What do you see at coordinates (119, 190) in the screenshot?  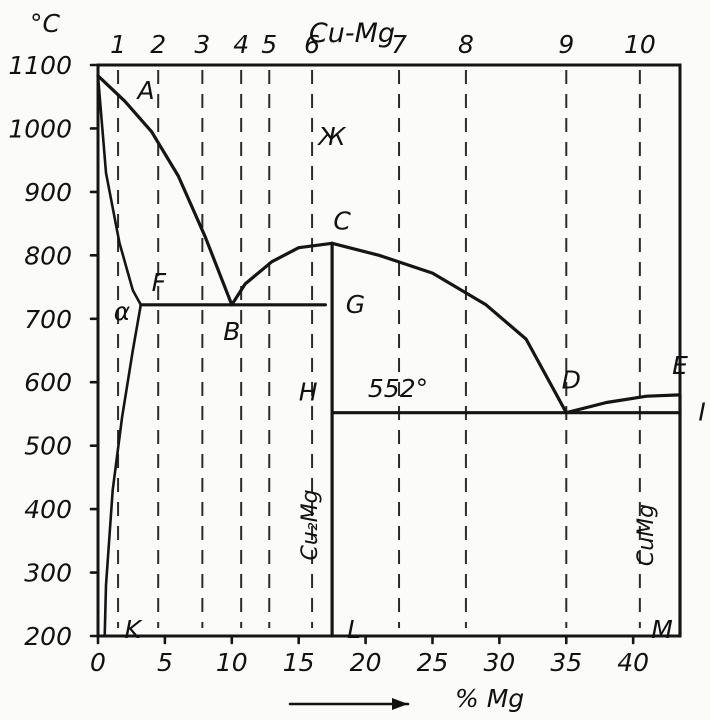 I see `solidus-A-F-line` at bounding box center [119, 190].